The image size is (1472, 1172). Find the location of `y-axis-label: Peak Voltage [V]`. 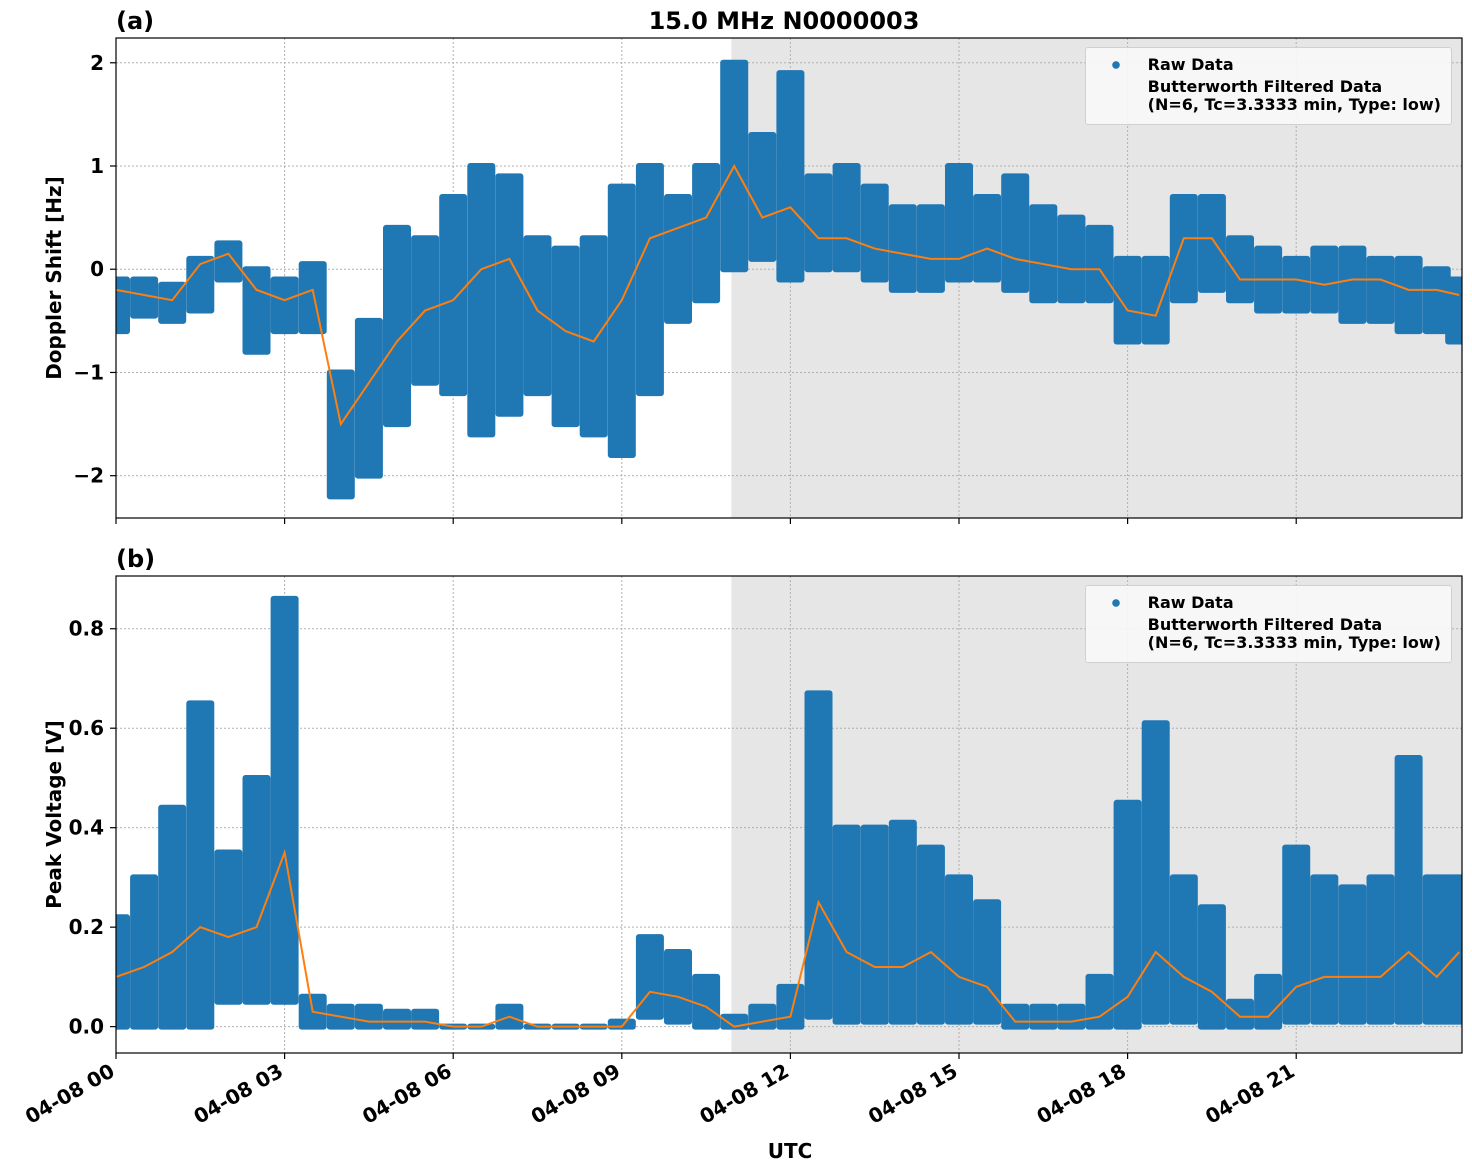

y-axis-label: Peak Voltage [V] is located at coordinates (54, 814).